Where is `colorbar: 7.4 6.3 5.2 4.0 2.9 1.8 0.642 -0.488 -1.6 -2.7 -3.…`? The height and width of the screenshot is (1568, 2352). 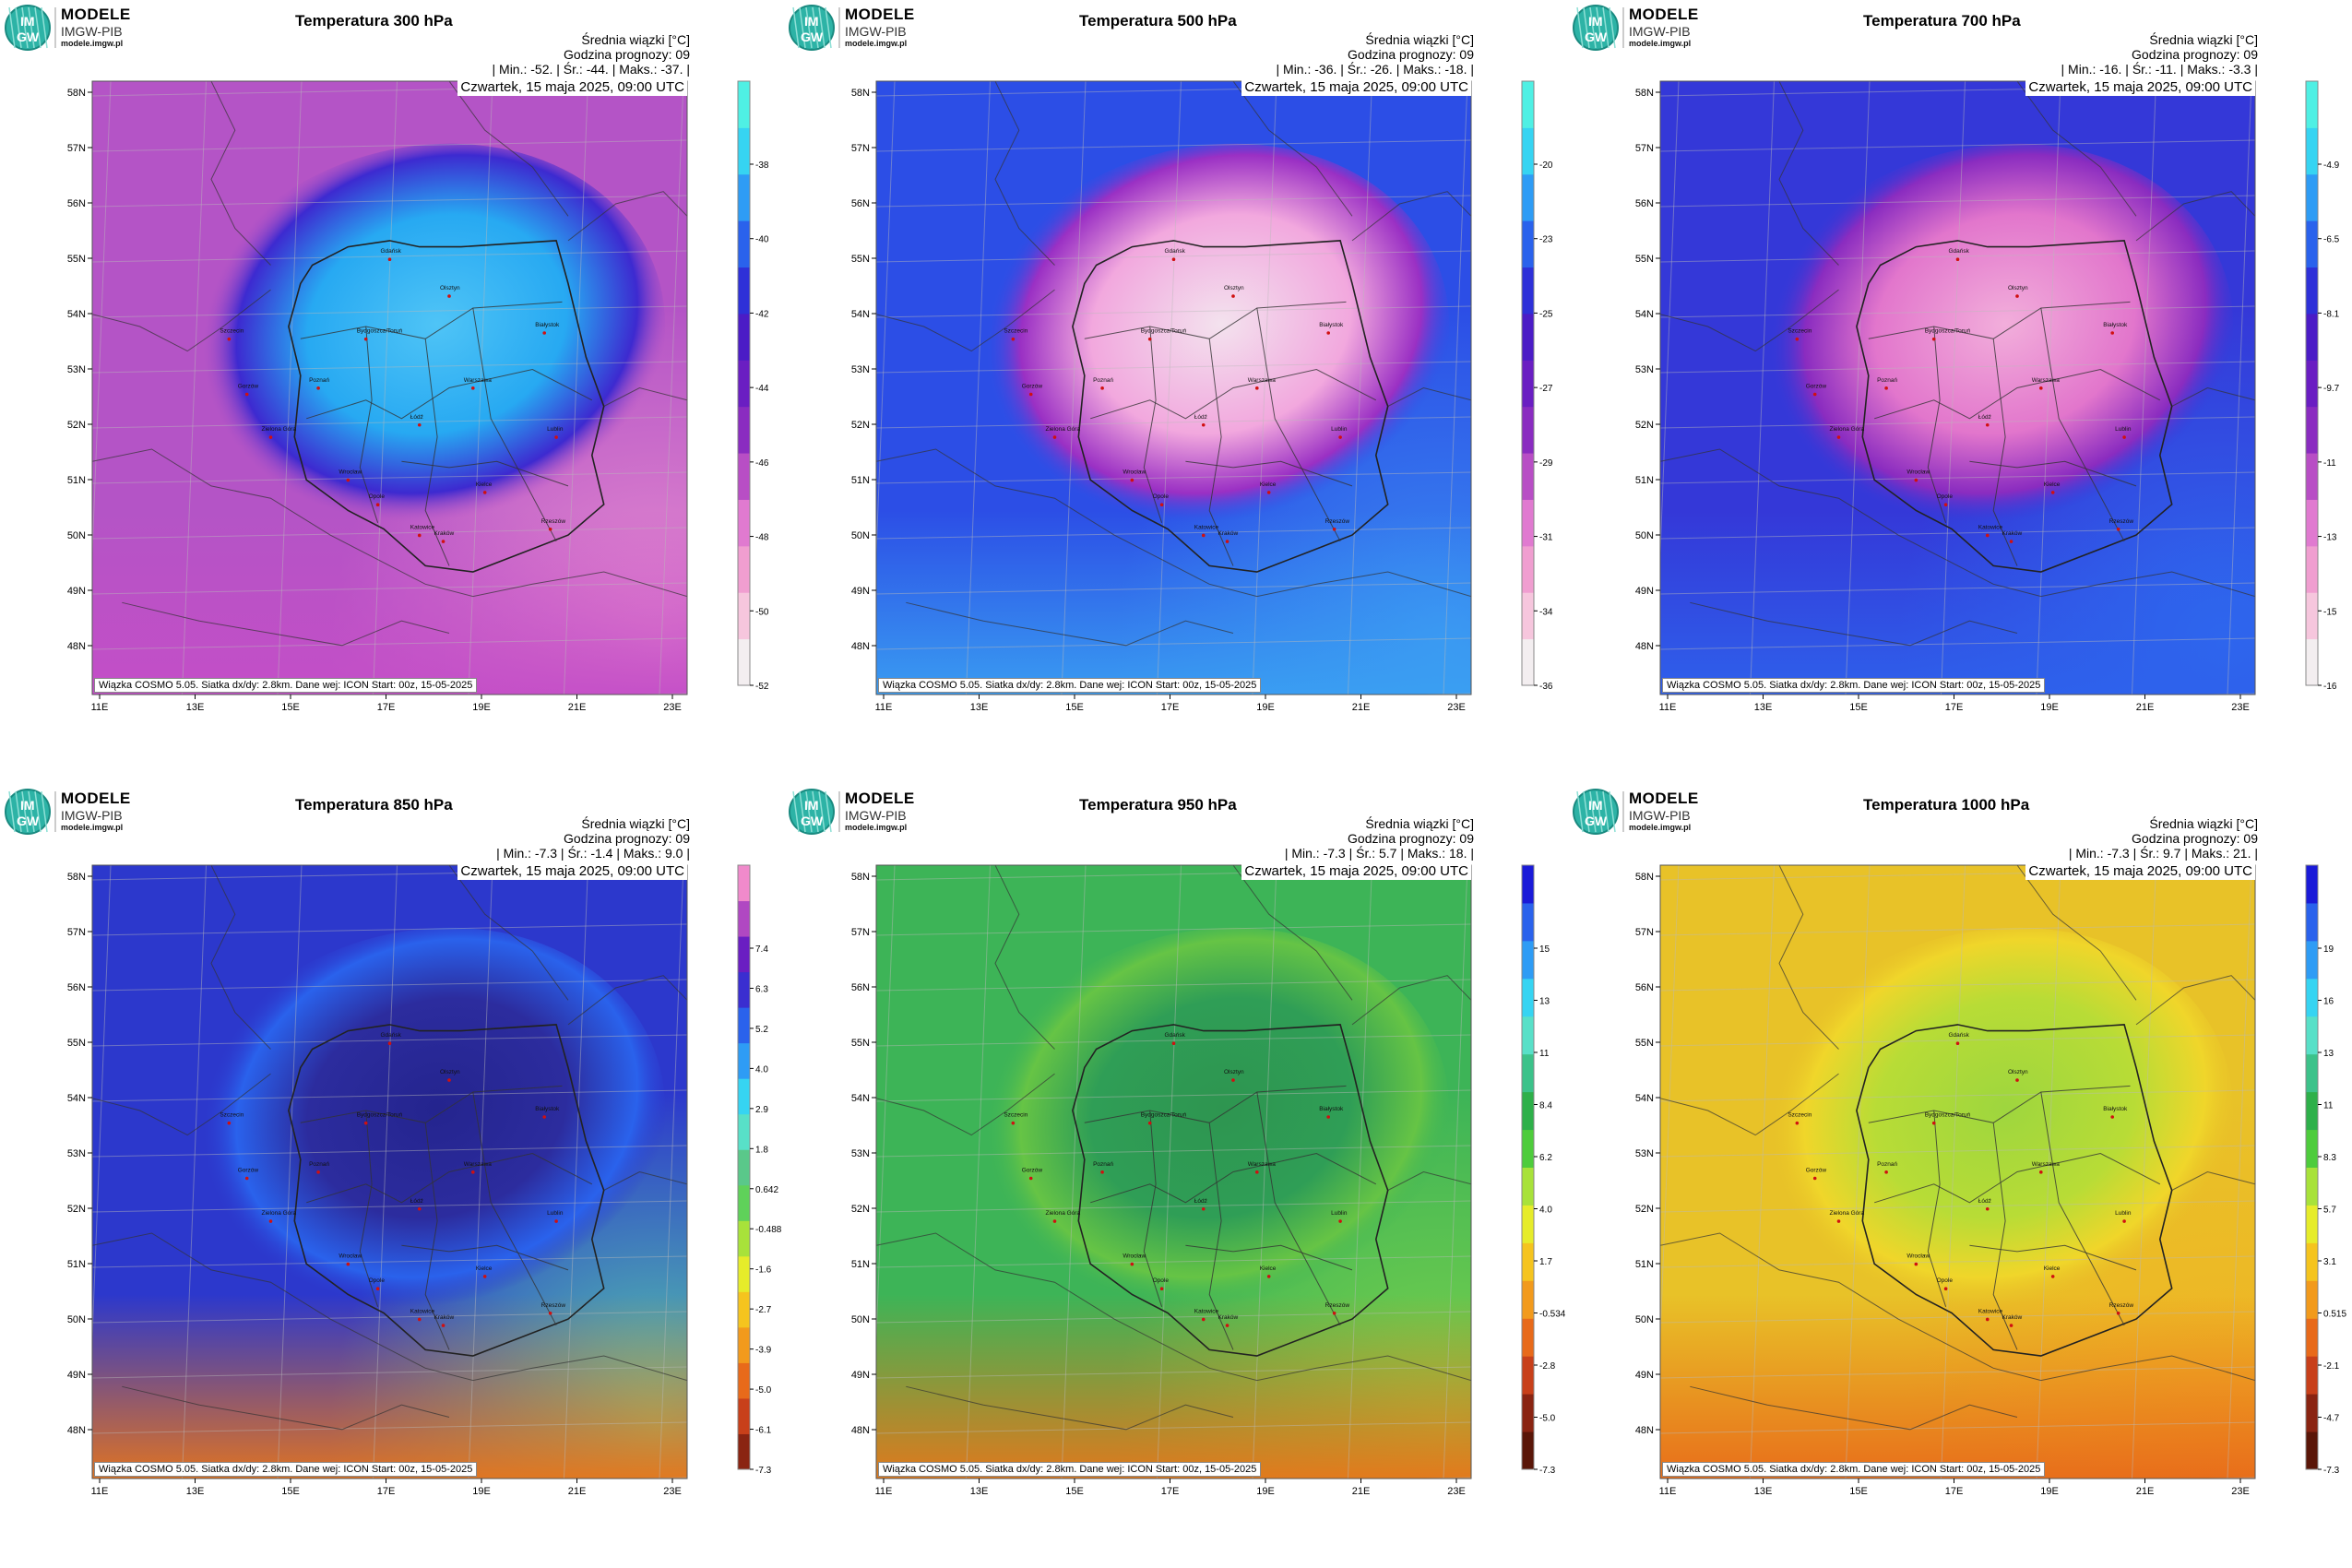 colorbar: 7.4 6.3 5.2 4.0 2.9 1.8 0.642 -0.488 -1.6 -2.7 -3.… is located at coordinates (759, 1170).